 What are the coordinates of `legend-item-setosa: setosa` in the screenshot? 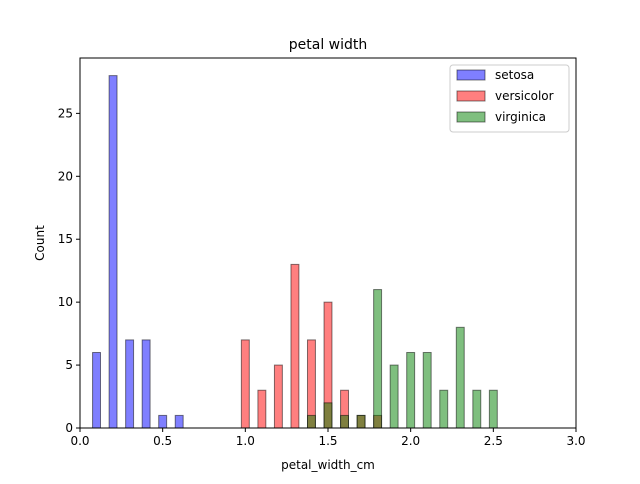 It's located at (495, 75).